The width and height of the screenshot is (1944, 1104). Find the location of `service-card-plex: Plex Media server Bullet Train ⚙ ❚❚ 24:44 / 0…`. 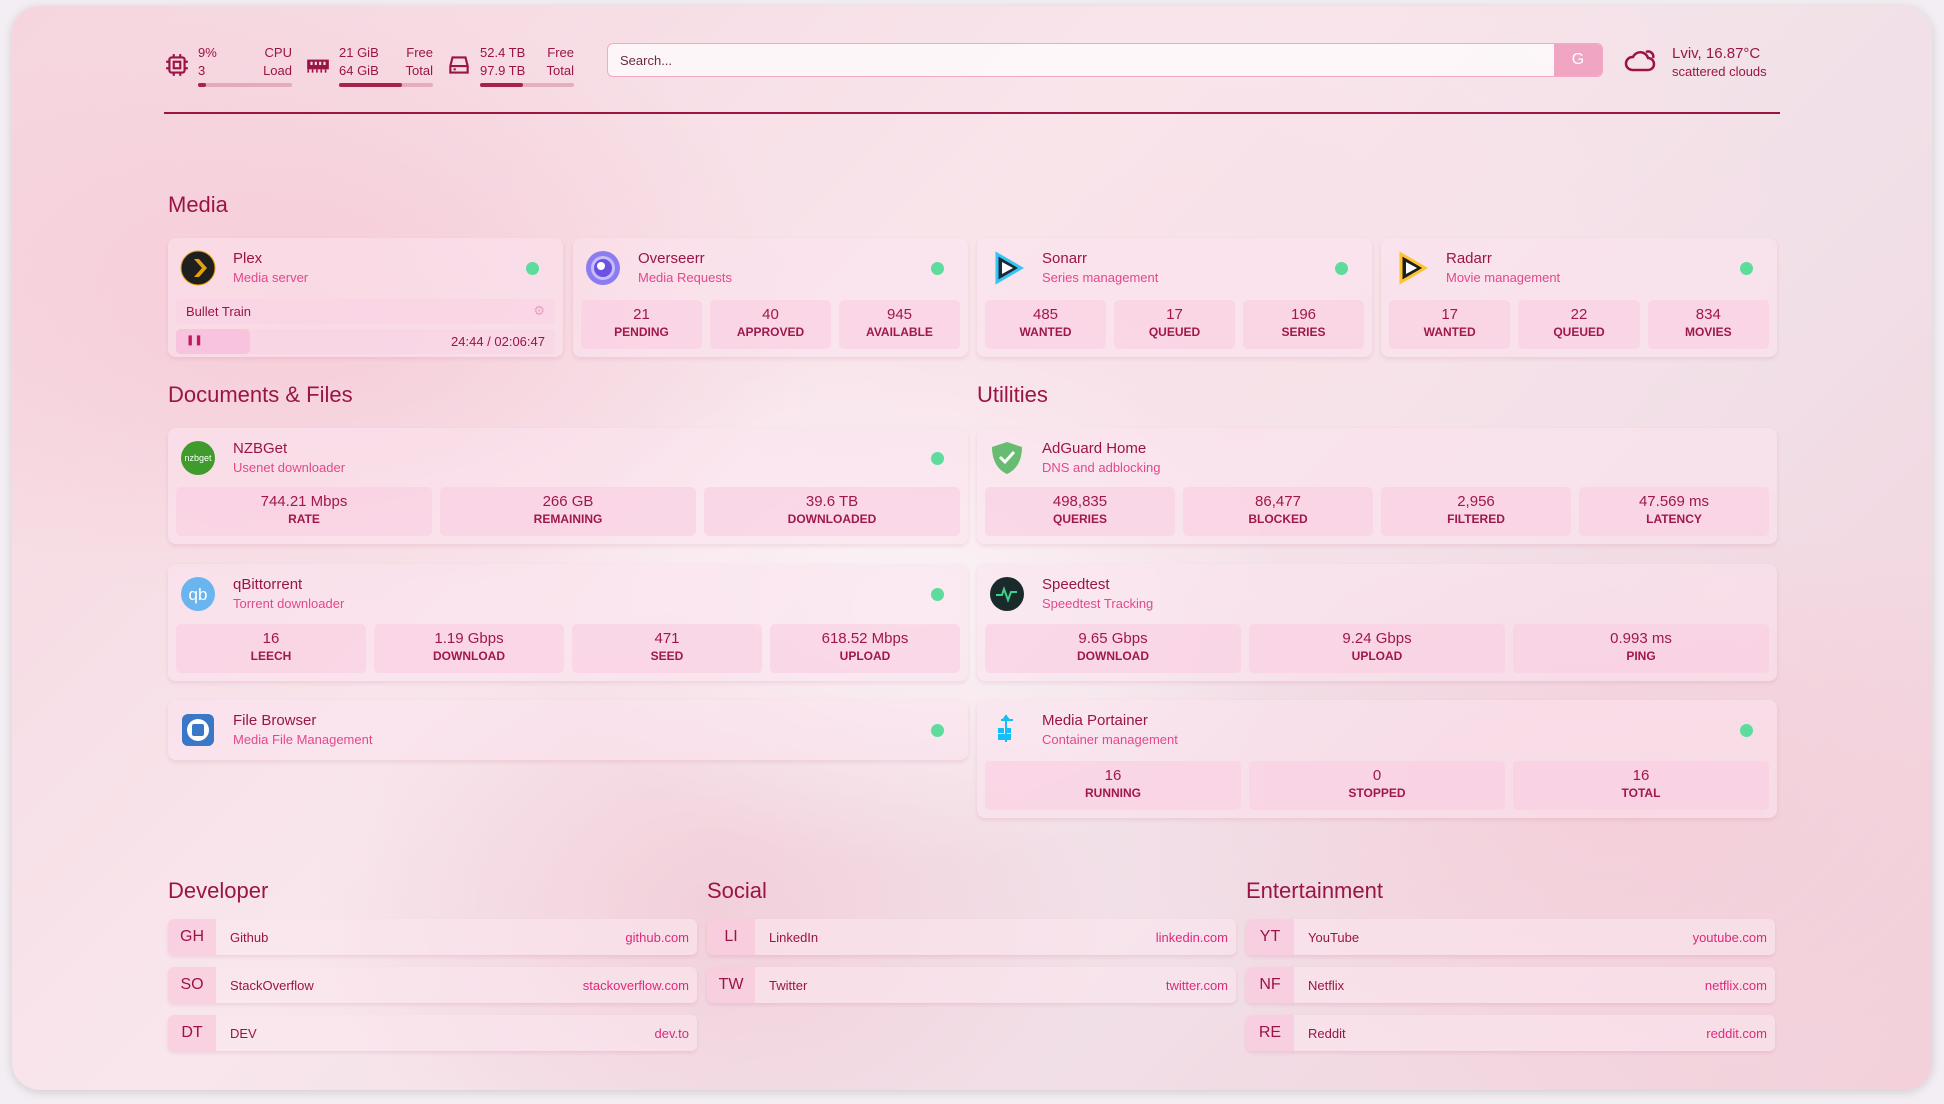

service-card-plex: Plex Media server Bullet Train ⚙ ❚❚ 24:44 / 0… is located at coordinates (365, 297).